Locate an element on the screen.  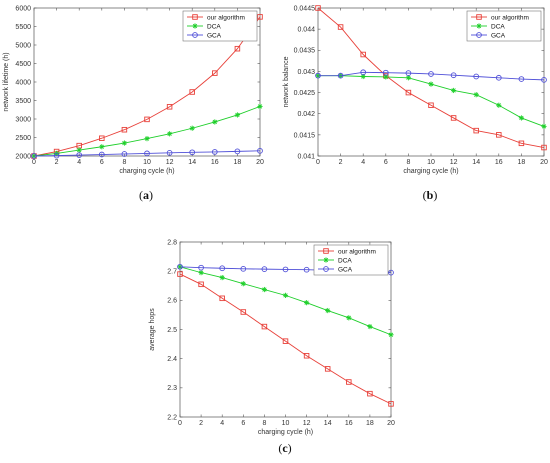
y-tick-label: 3500 is located at coordinates (23, 101).